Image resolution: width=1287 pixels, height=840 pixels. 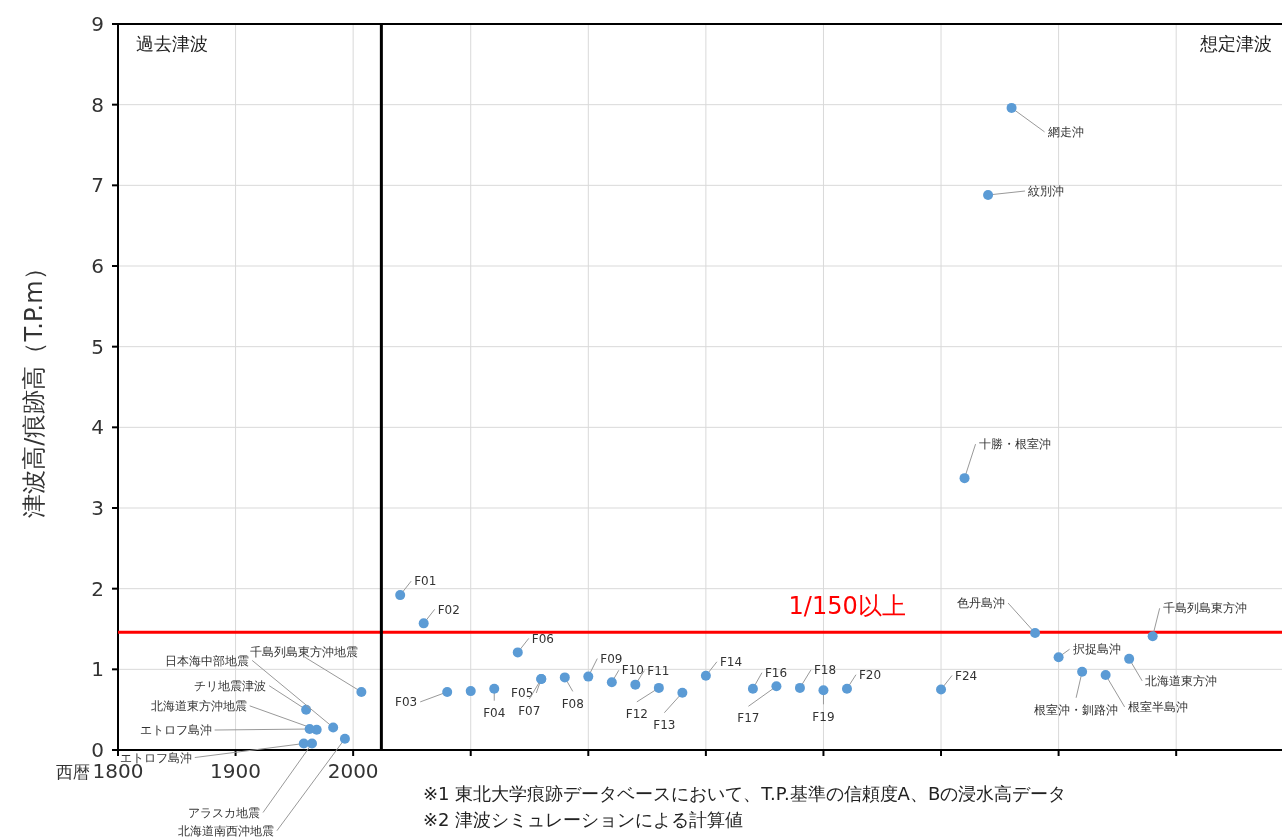 I want to click on data-label: F02, so click(x=448, y=609).